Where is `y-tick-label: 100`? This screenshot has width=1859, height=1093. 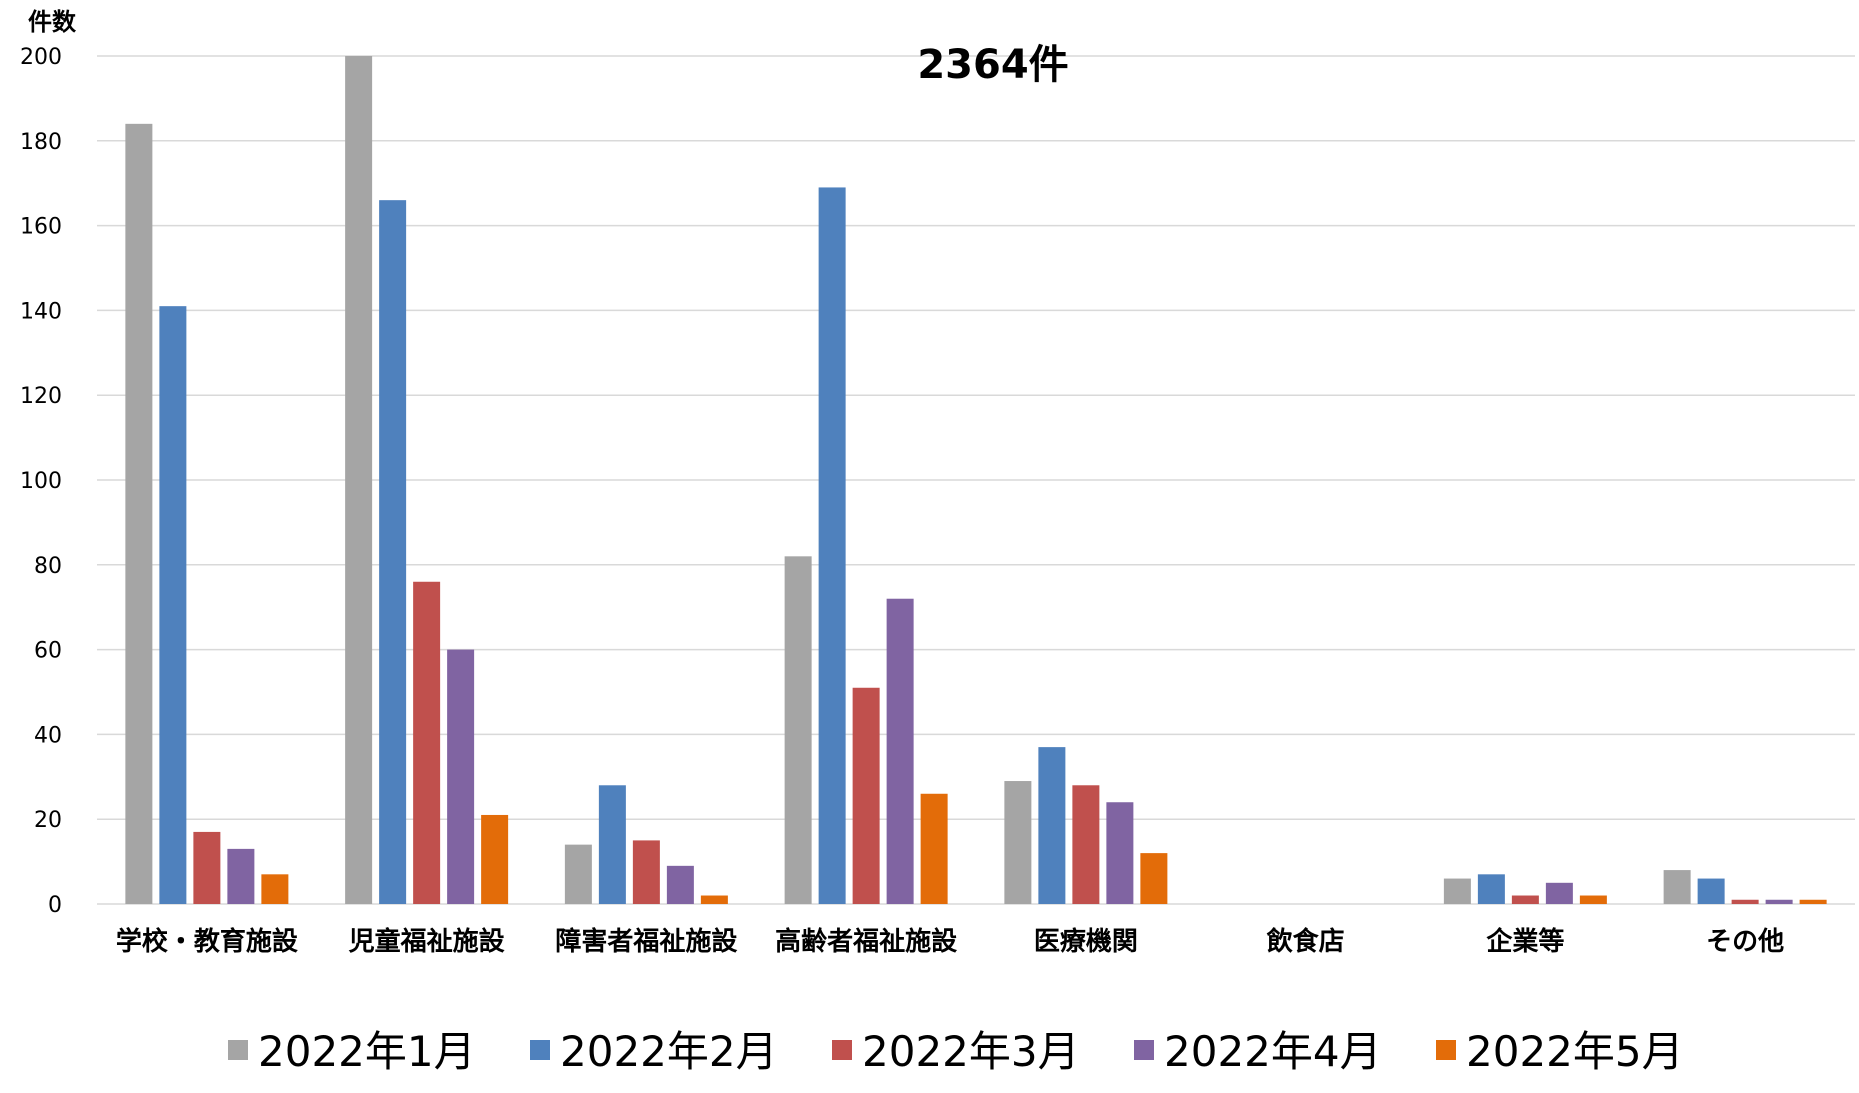 y-tick-label: 100 is located at coordinates (41, 481).